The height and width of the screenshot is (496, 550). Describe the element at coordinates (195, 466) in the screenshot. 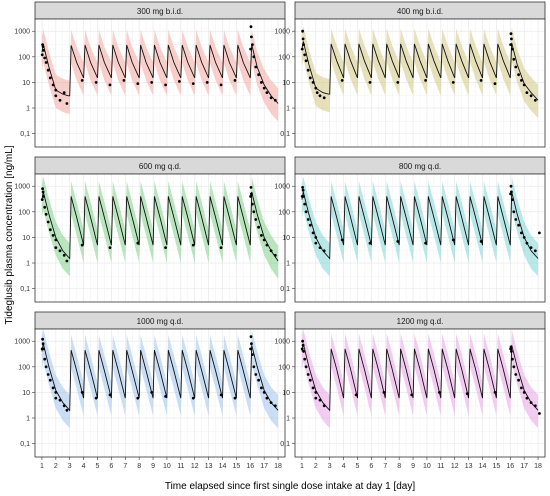

I see `x-tick-label: 12` at that location.